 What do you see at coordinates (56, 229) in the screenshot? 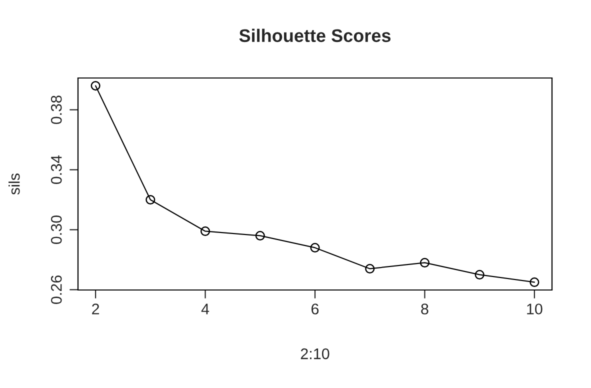
I see `y-tick-label: 0.30` at bounding box center [56, 229].